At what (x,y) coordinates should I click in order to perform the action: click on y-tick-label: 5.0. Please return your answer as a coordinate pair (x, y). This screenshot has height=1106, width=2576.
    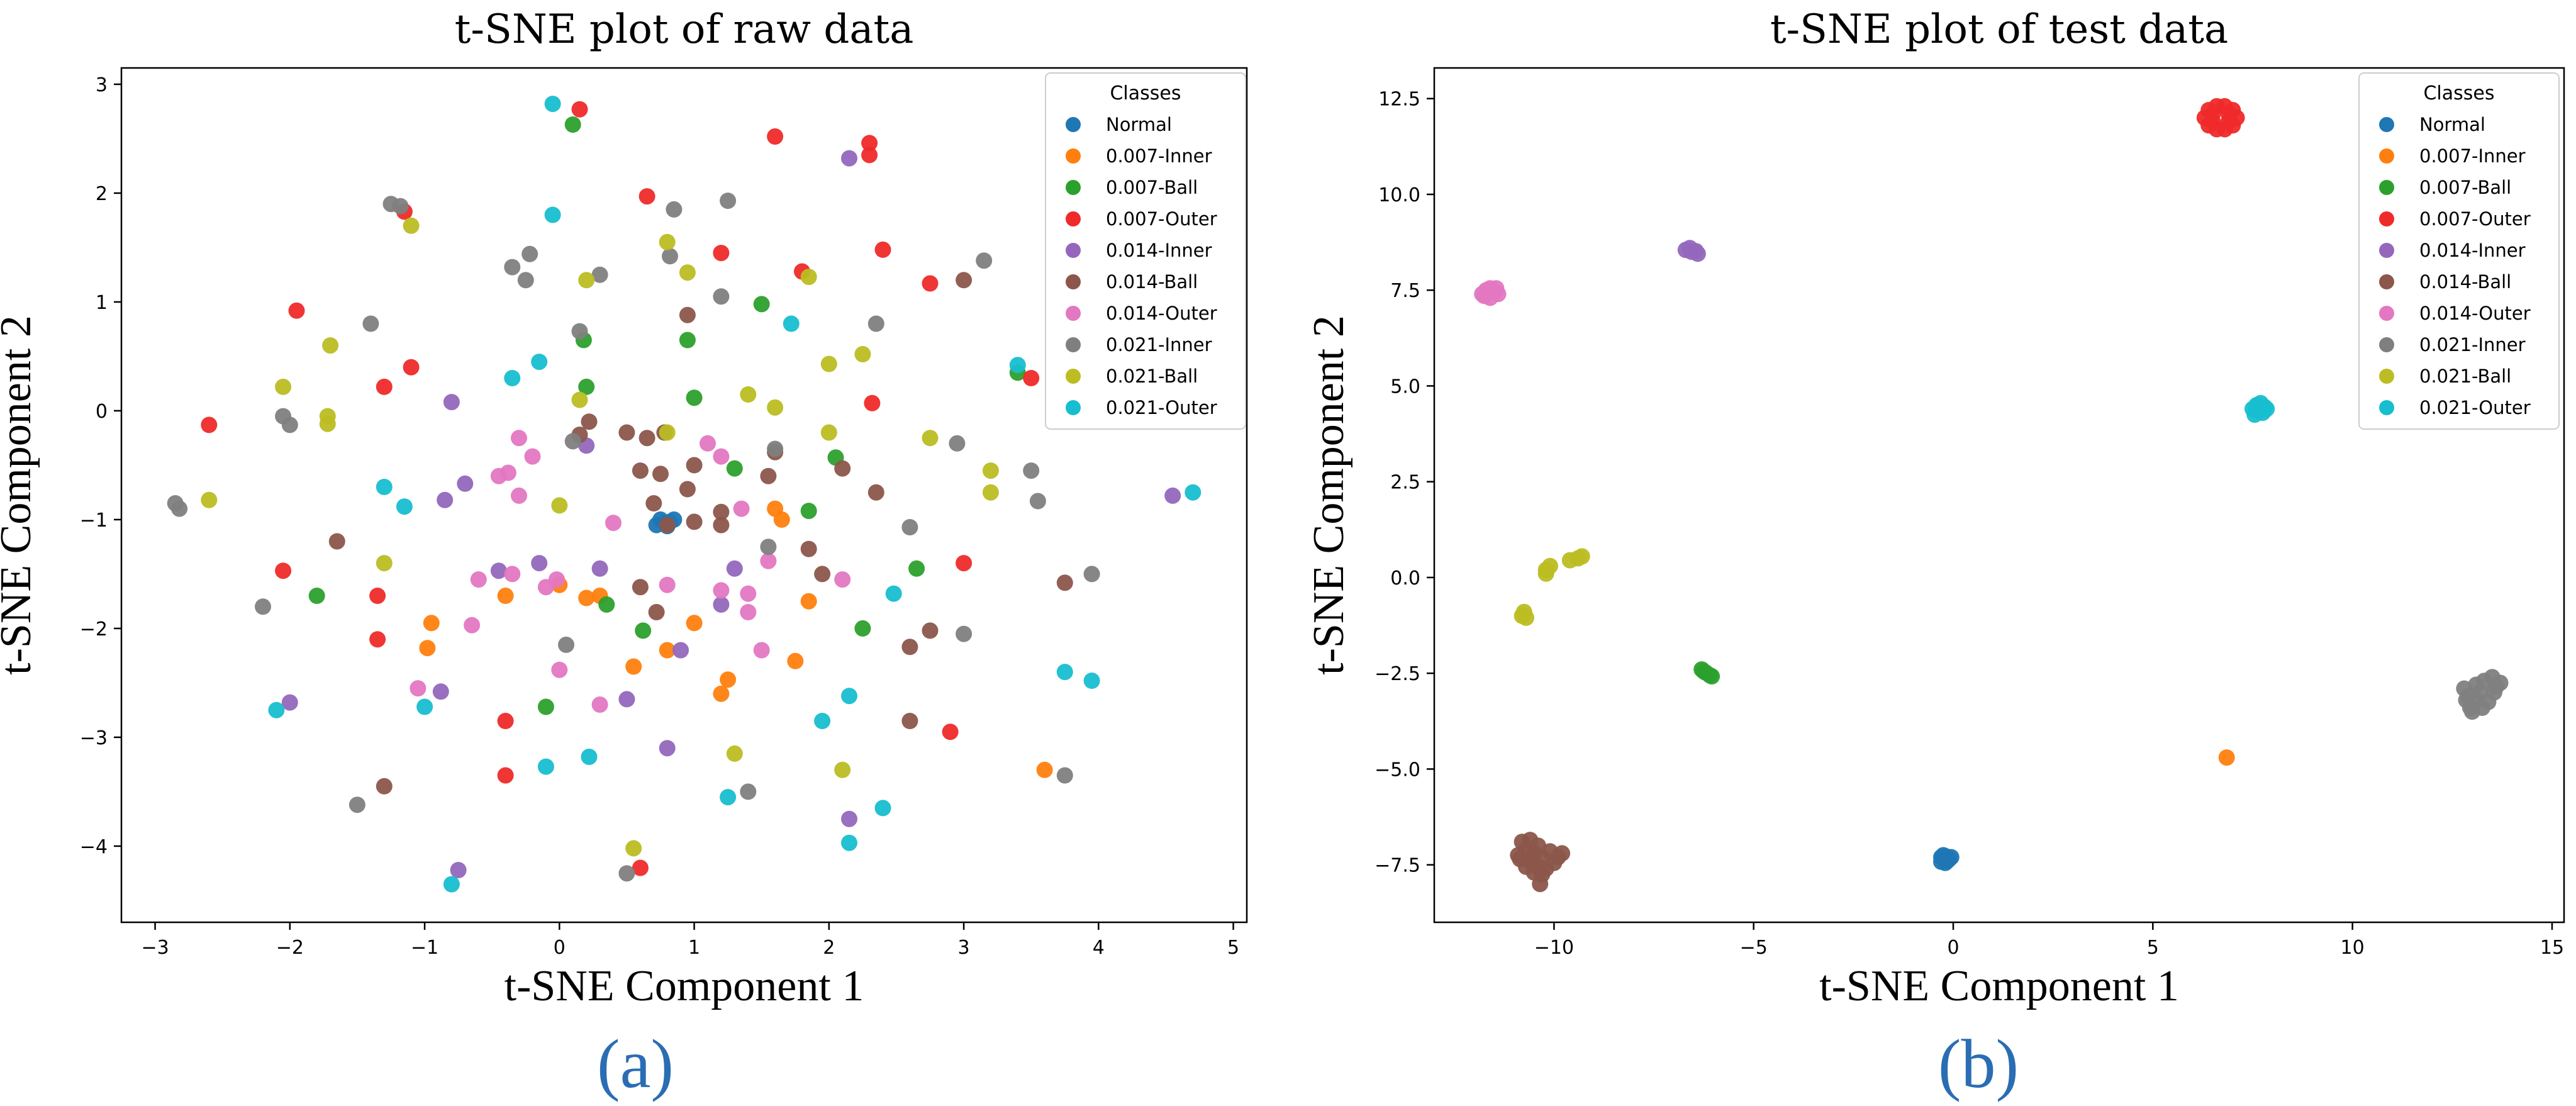
    Looking at the image, I should click on (1405, 387).